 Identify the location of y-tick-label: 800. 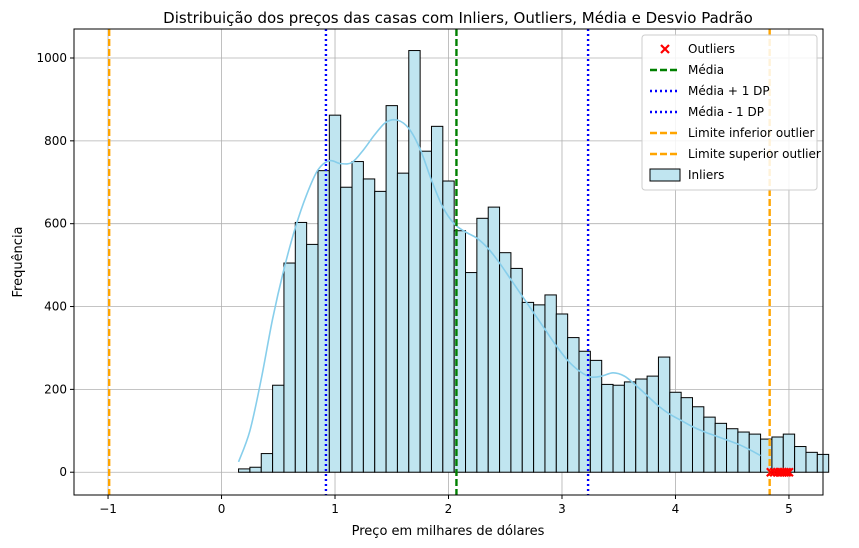
(55, 141).